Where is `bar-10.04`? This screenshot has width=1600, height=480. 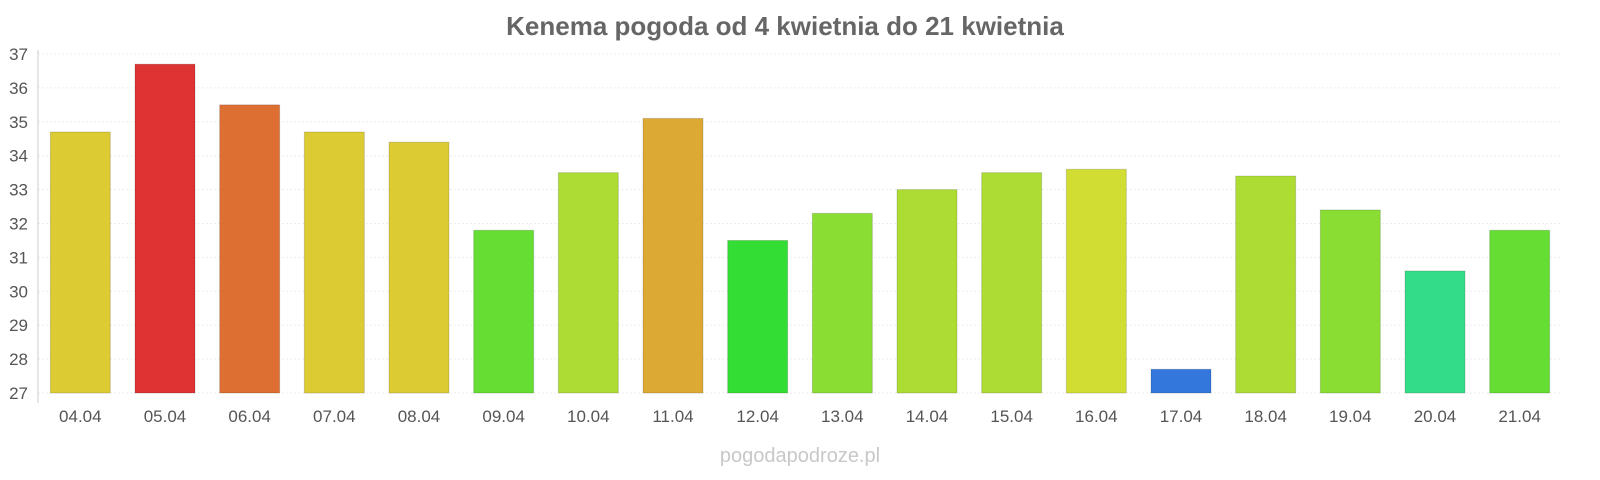
bar-10.04 is located at coordinates (588, 283).